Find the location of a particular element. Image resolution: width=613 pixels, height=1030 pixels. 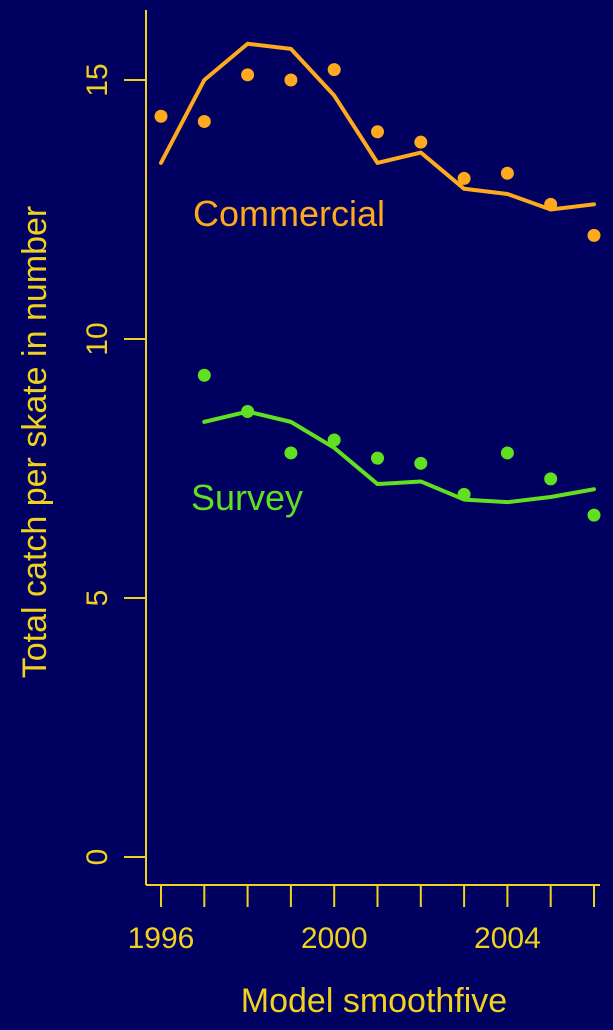

x-tick-label: 2004 is located at coordinates (507, 938).